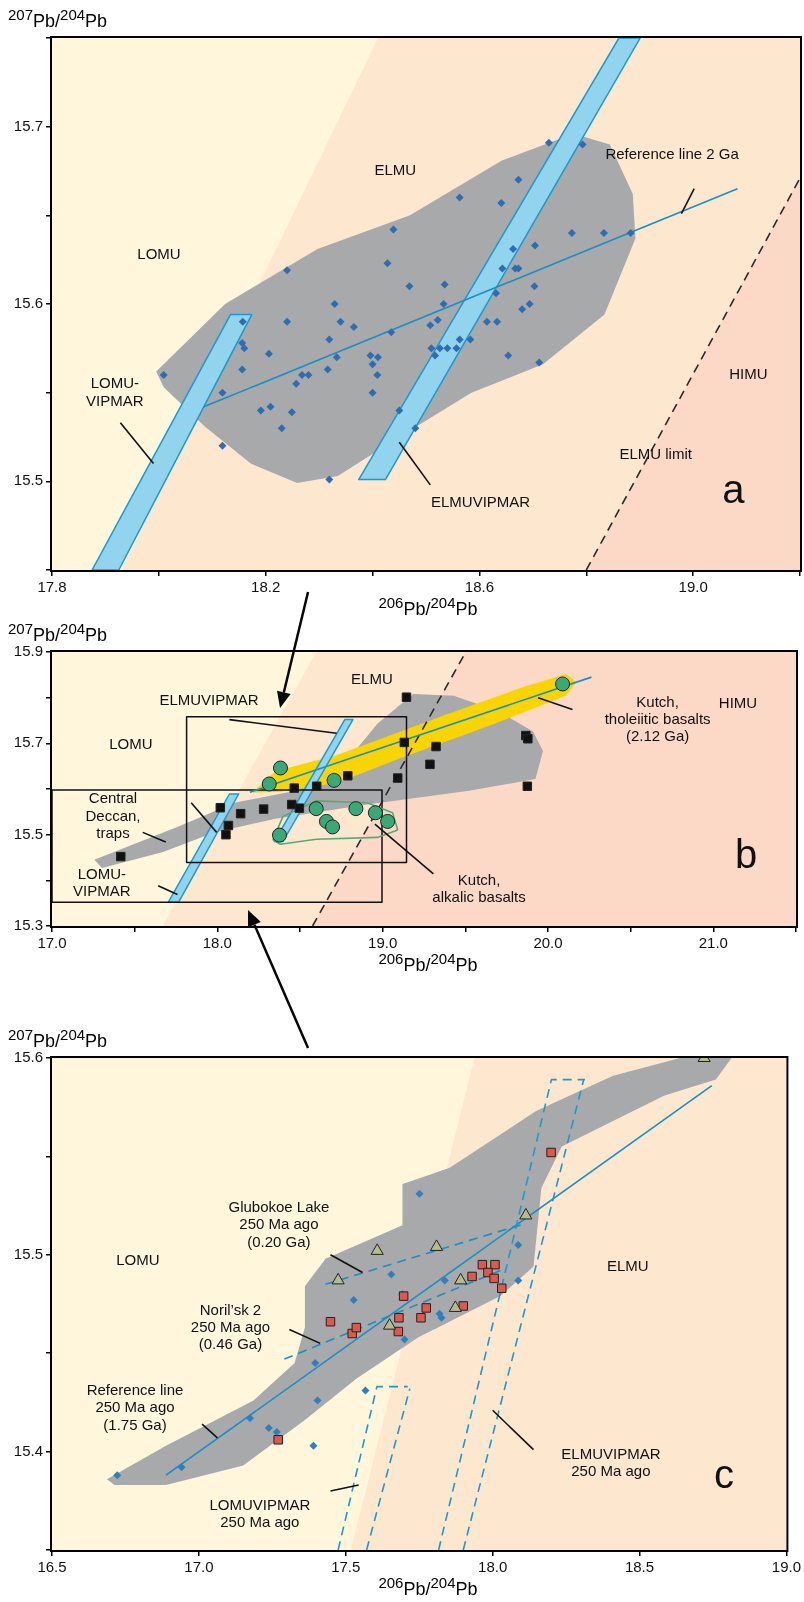  I want to click on annotation: b, so click(746, 853).